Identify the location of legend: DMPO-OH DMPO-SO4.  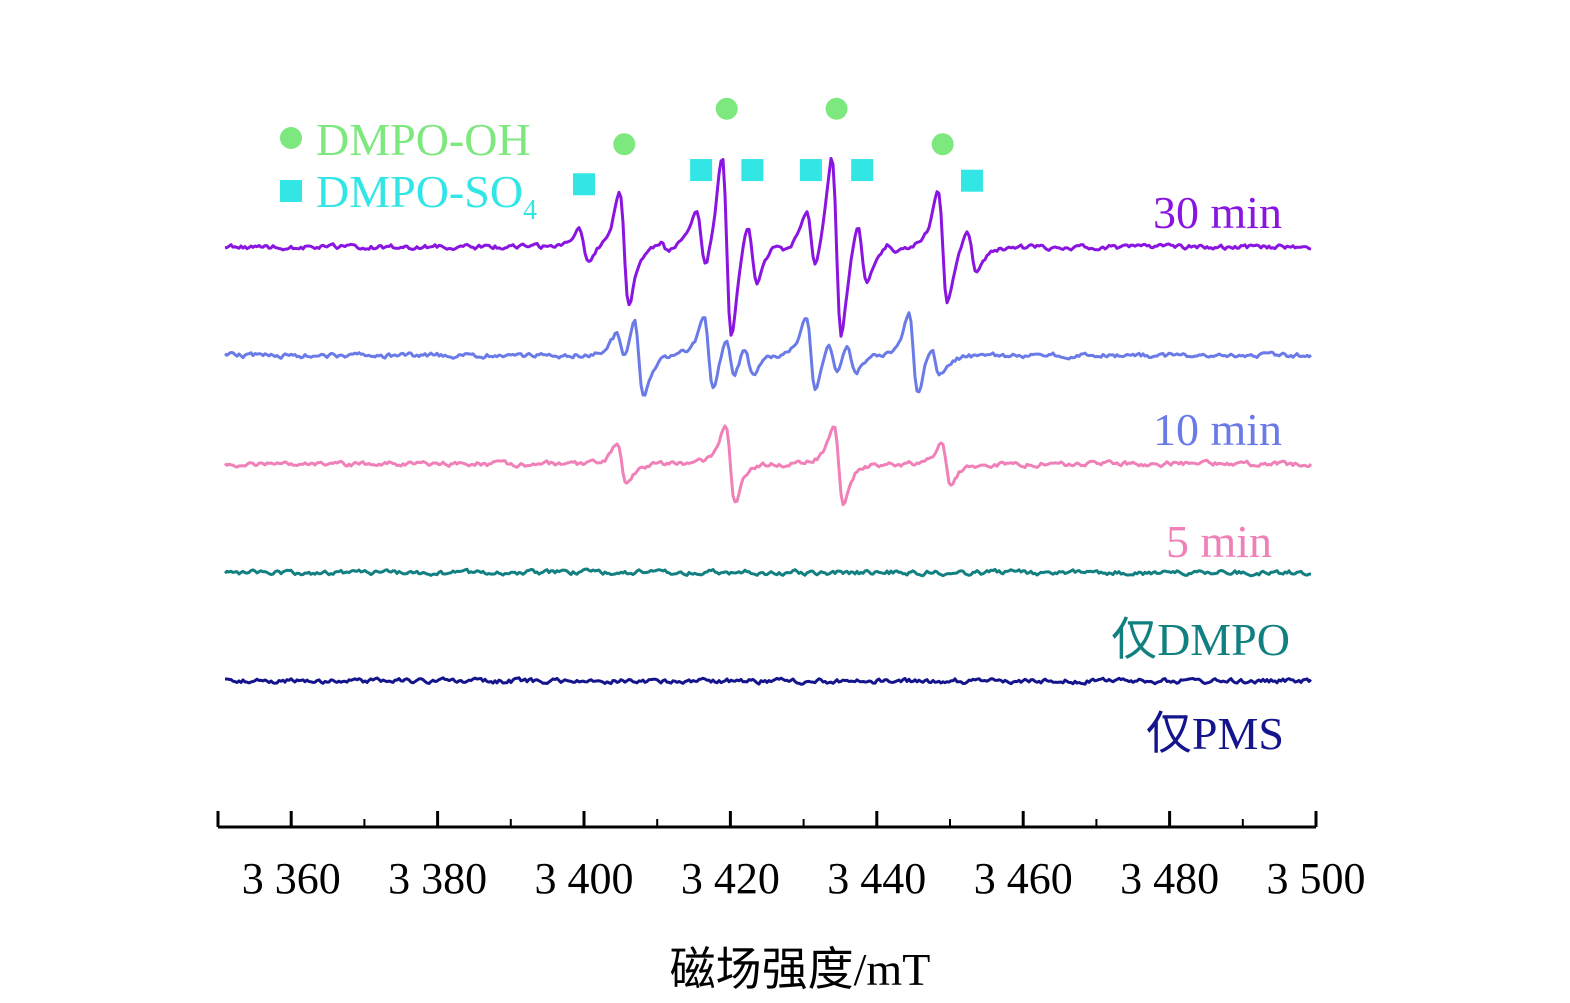
(408, 170).